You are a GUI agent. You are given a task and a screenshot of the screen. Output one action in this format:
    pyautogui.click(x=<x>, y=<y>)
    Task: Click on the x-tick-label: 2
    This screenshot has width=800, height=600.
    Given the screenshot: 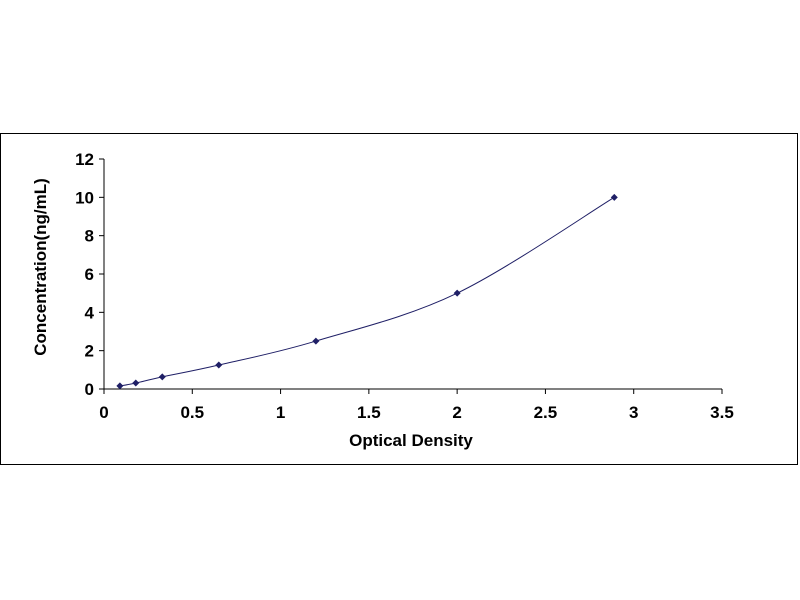 What is the action you would take?
    pyautogui.click(x=456, y=412)
    